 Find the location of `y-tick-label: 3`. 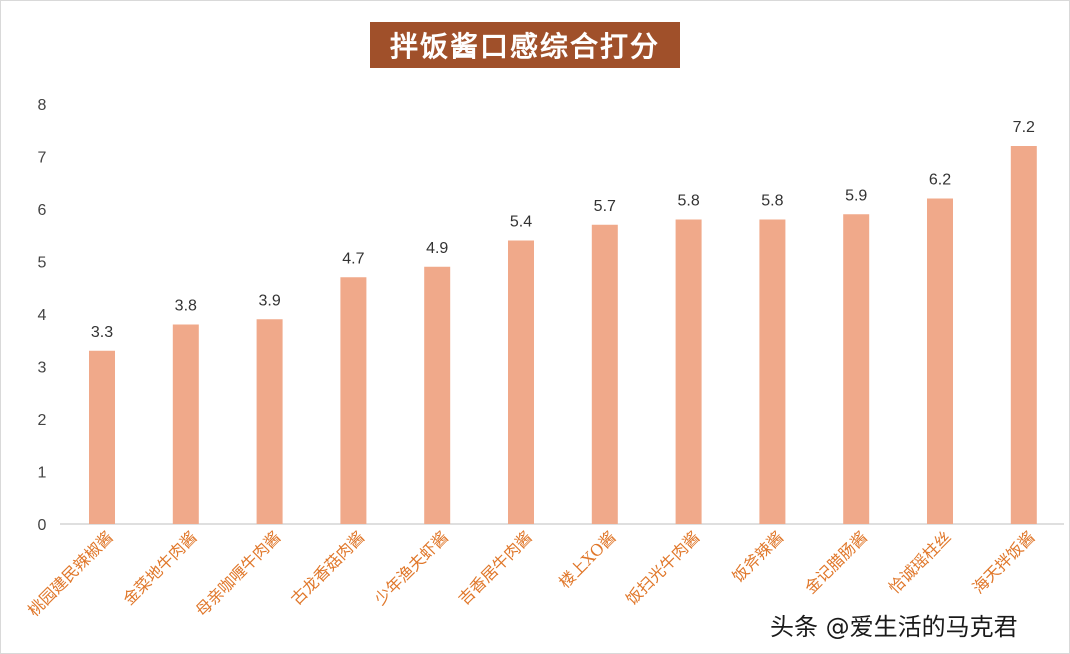

y-tick-label: 3 is located at coordinates (42, 368).